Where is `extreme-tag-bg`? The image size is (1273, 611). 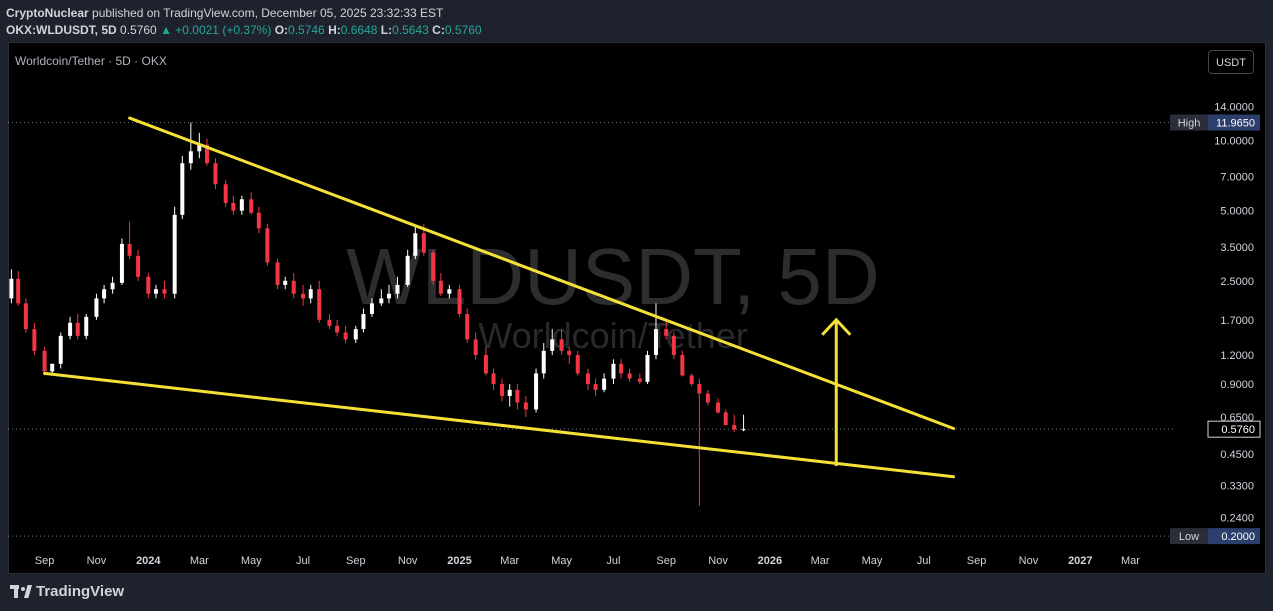 extreme-tag-bg is located at coordinates (1189, 536).